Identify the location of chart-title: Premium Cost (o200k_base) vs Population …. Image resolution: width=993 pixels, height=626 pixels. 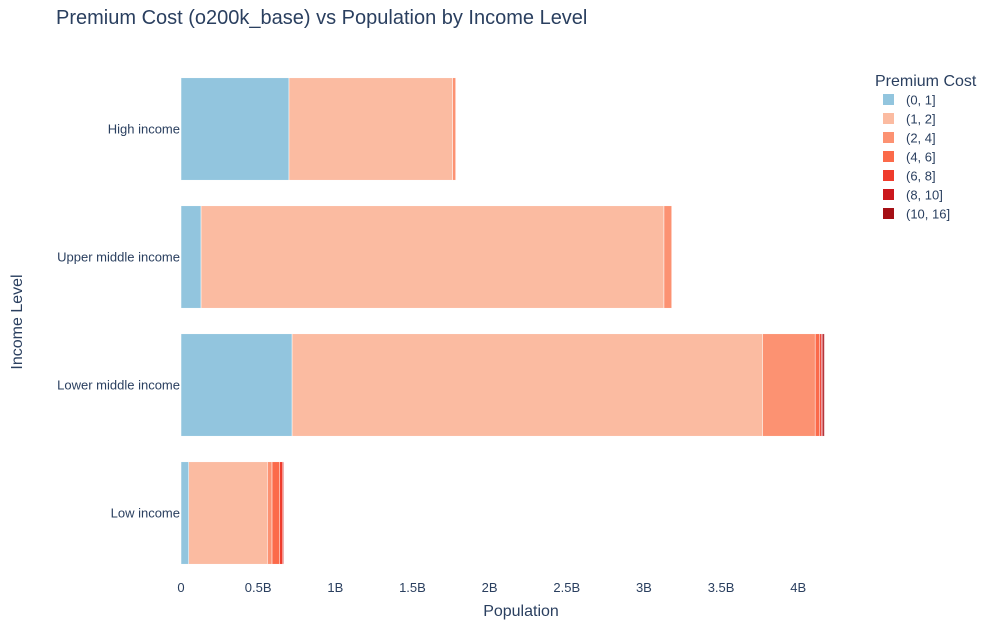
(321, 18).